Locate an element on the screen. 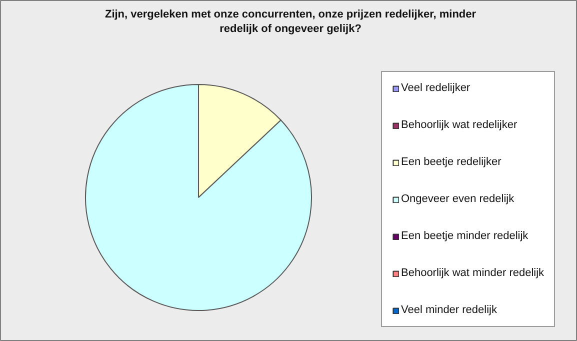 The image size is (577, 341). chart-title: Zijn, vergeleken met onze concurrenten, onze prijzen redelijker, minder redelijk of ongeveer gelijk? is located at coordinates (290, 21).